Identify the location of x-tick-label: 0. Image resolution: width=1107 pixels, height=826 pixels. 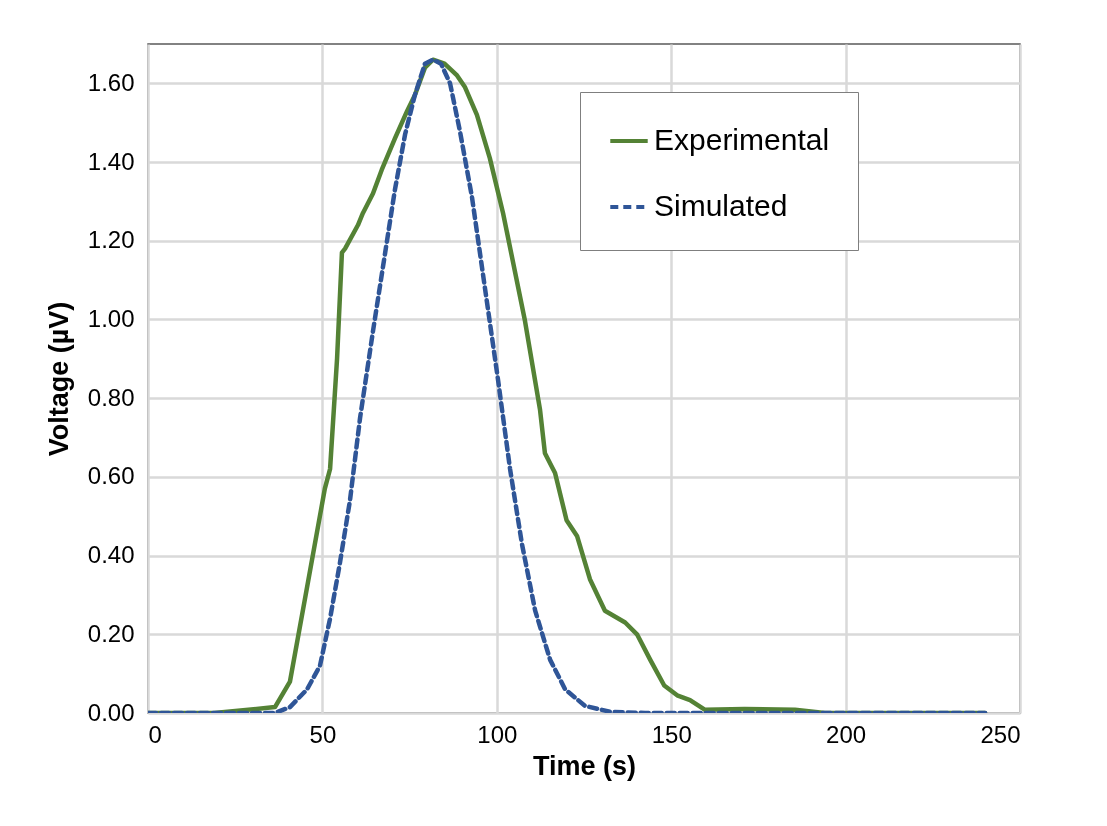
(155, 734).